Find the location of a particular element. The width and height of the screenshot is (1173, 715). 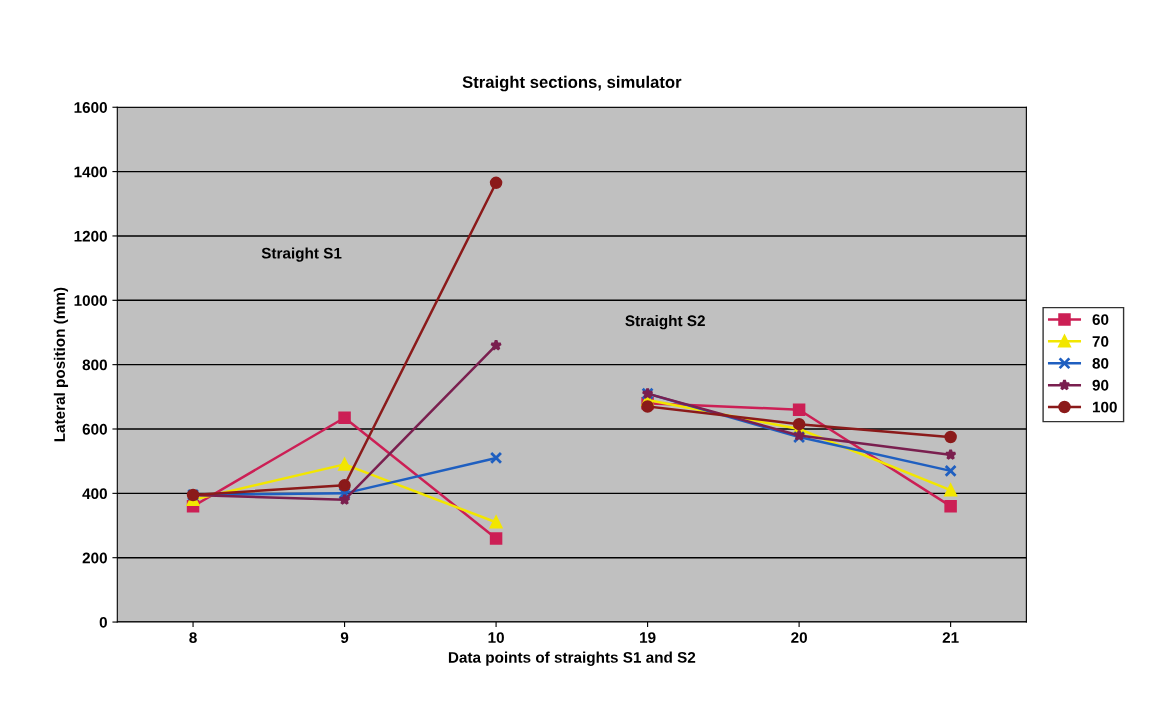

legend-label: 90 is located at coordinates (1100, 385).